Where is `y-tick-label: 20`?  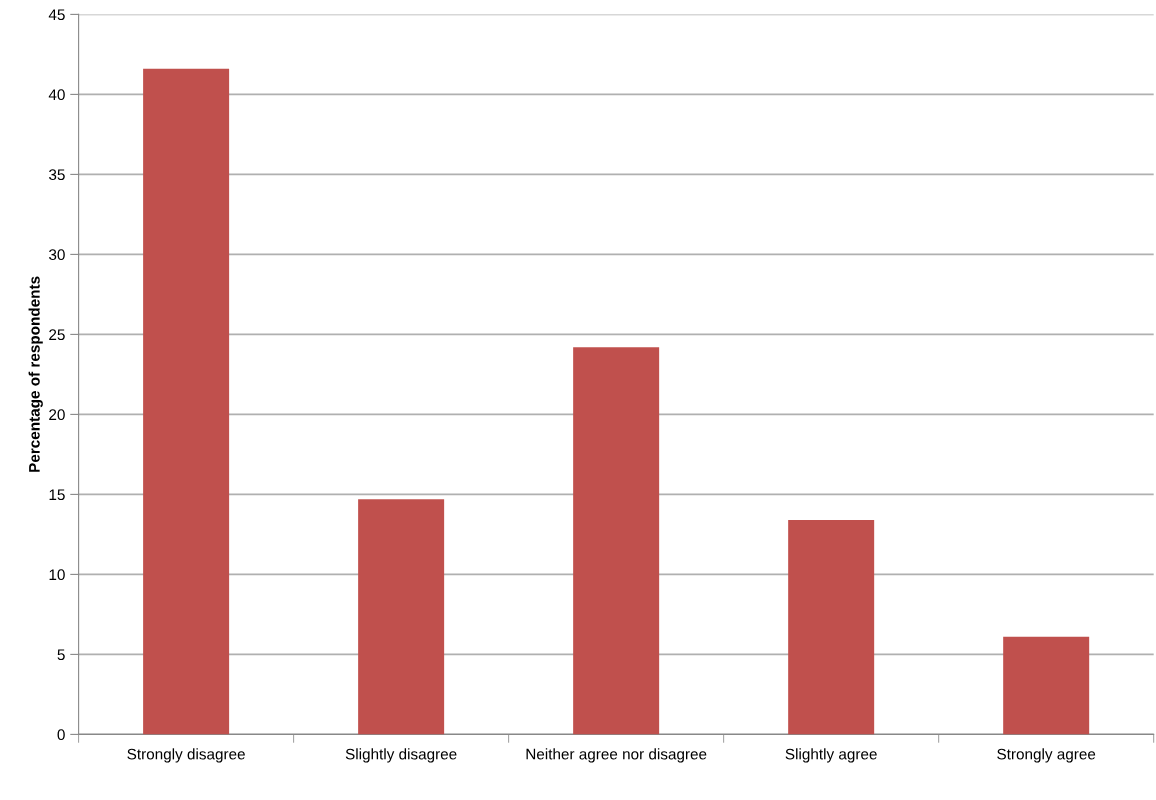 y-tick-label: 20 is located at coordinates (57, 415).